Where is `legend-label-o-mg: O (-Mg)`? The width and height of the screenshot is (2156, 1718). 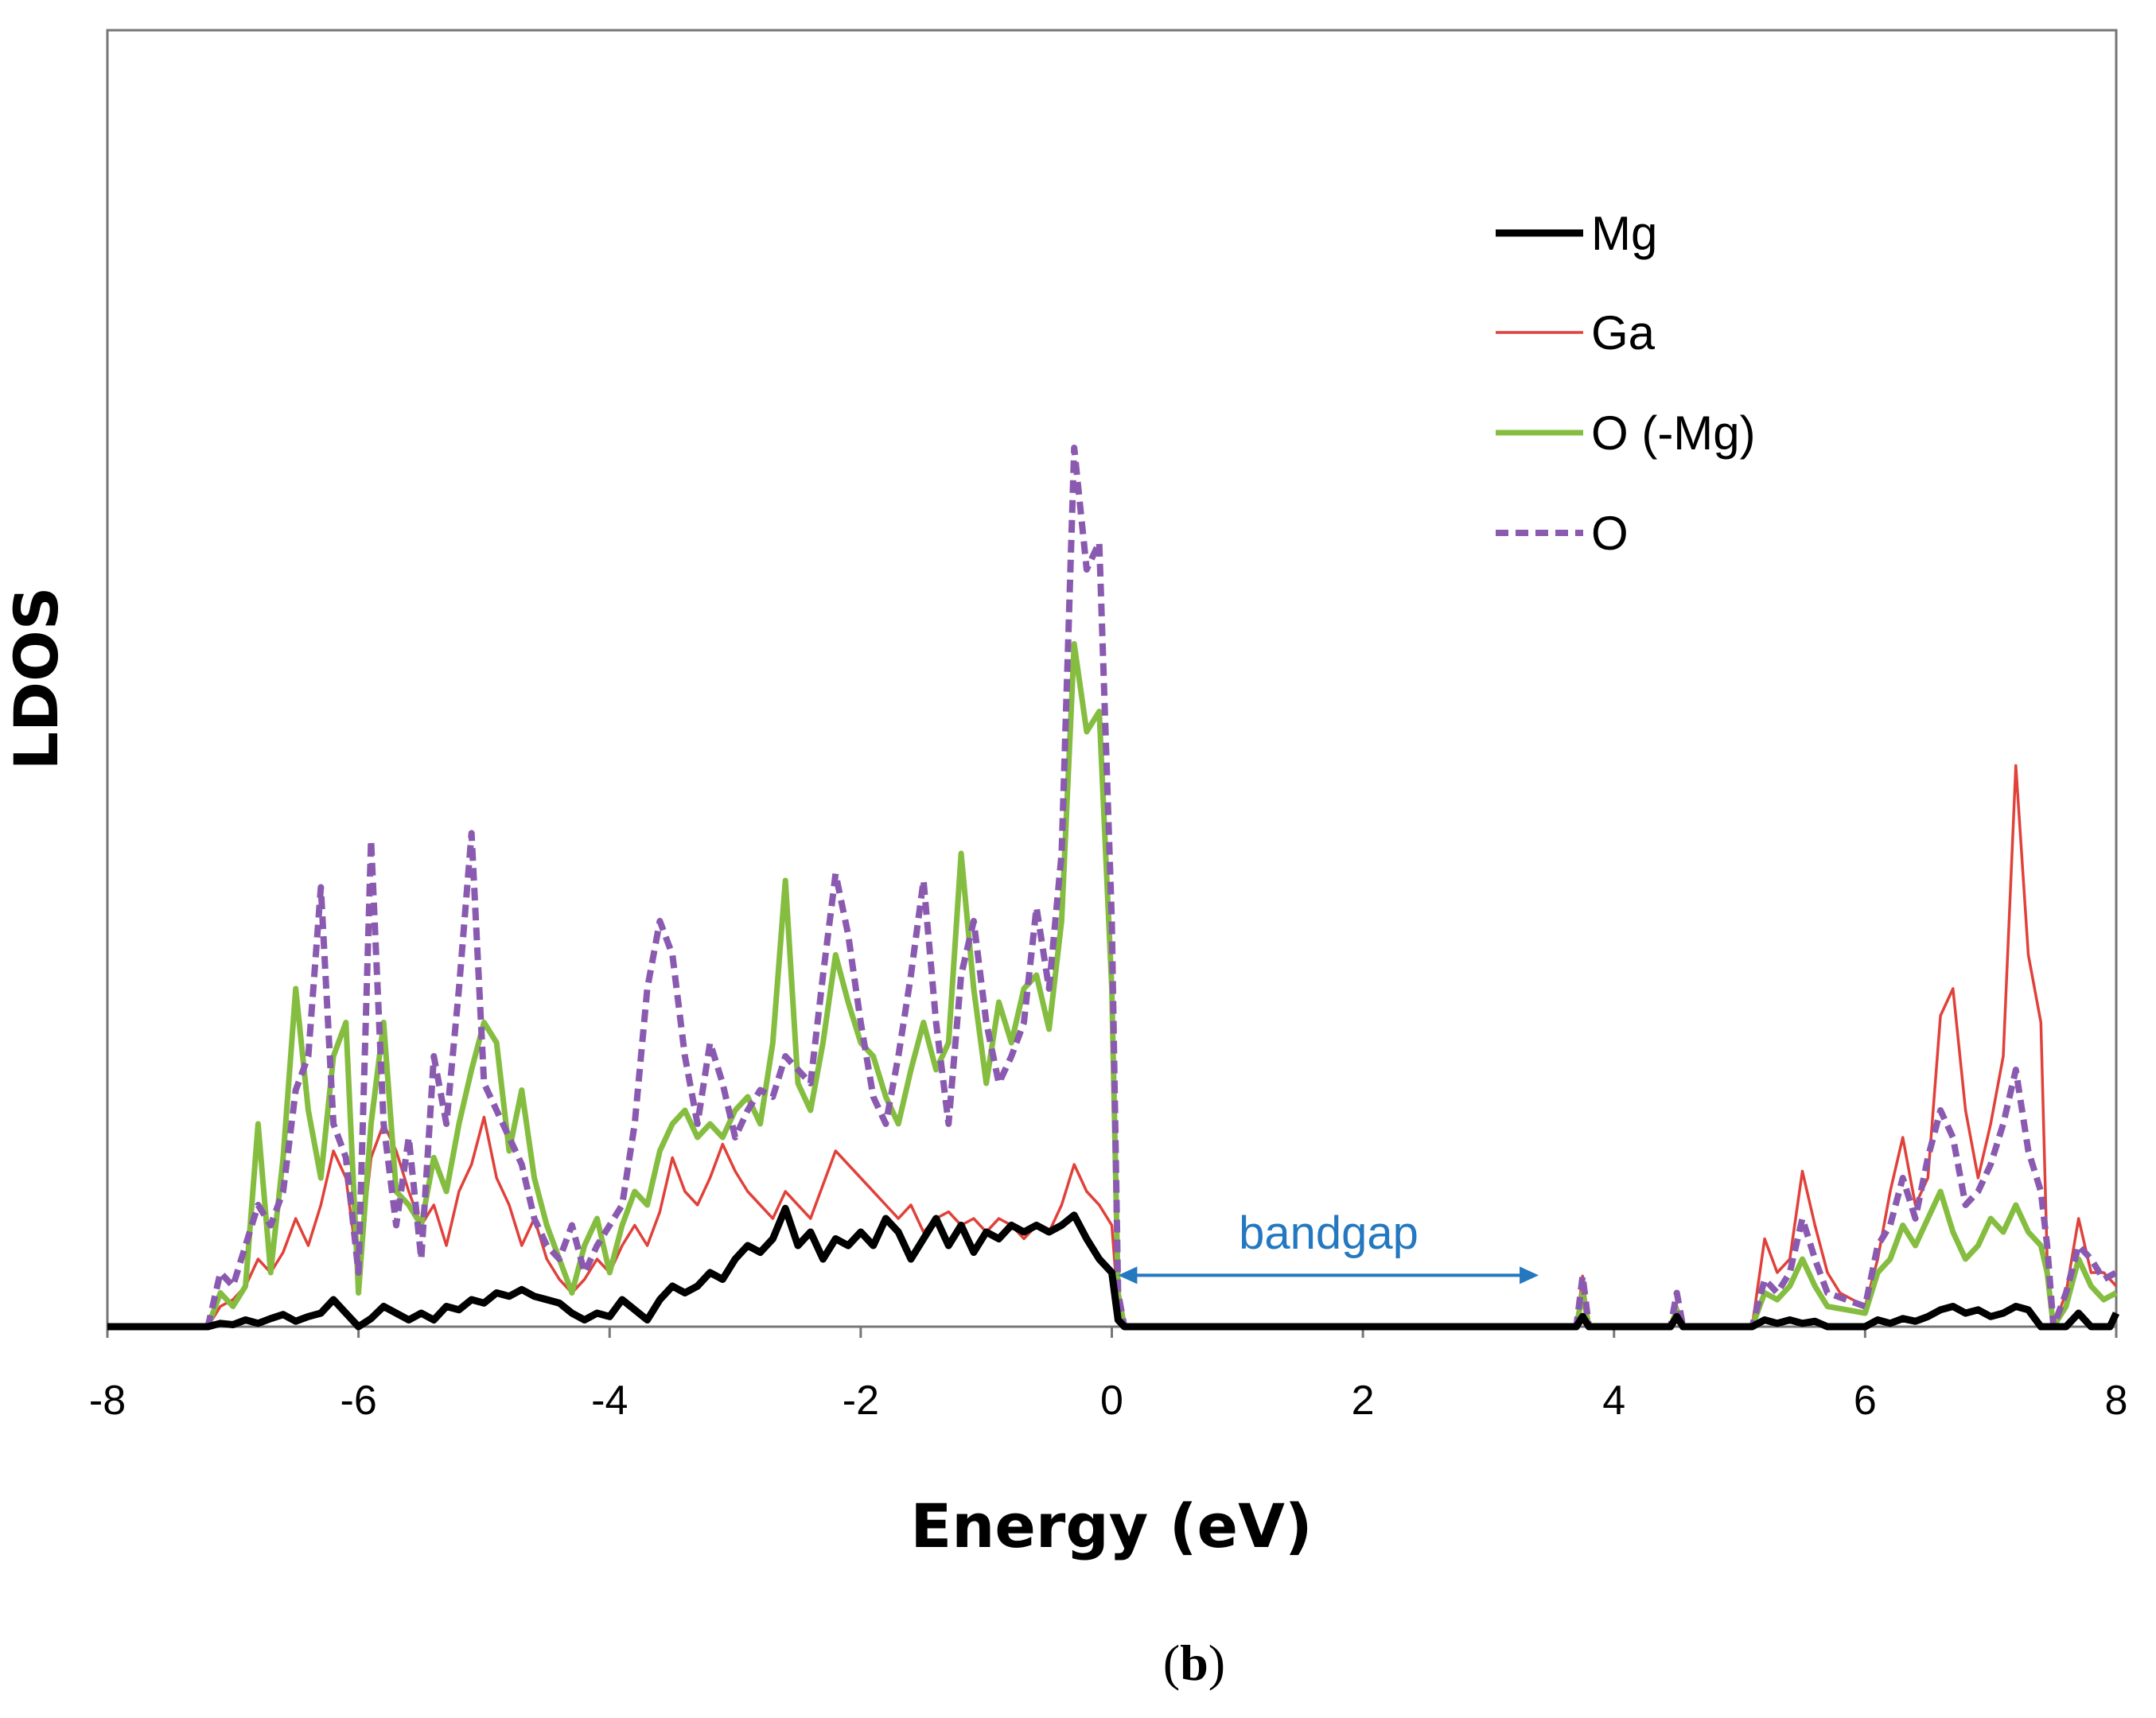
legend-label-o-mg: O (-Mg) is located at coordinates (1674, 433).